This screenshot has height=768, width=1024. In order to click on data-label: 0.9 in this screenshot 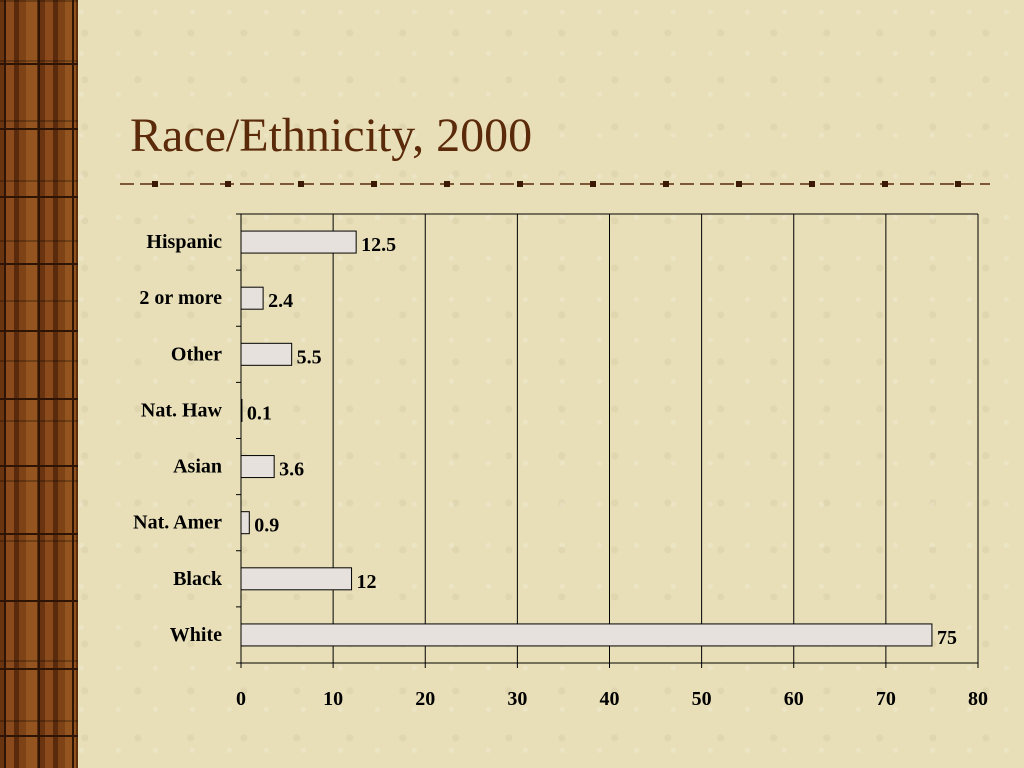, I will do `click(266, 526)`.